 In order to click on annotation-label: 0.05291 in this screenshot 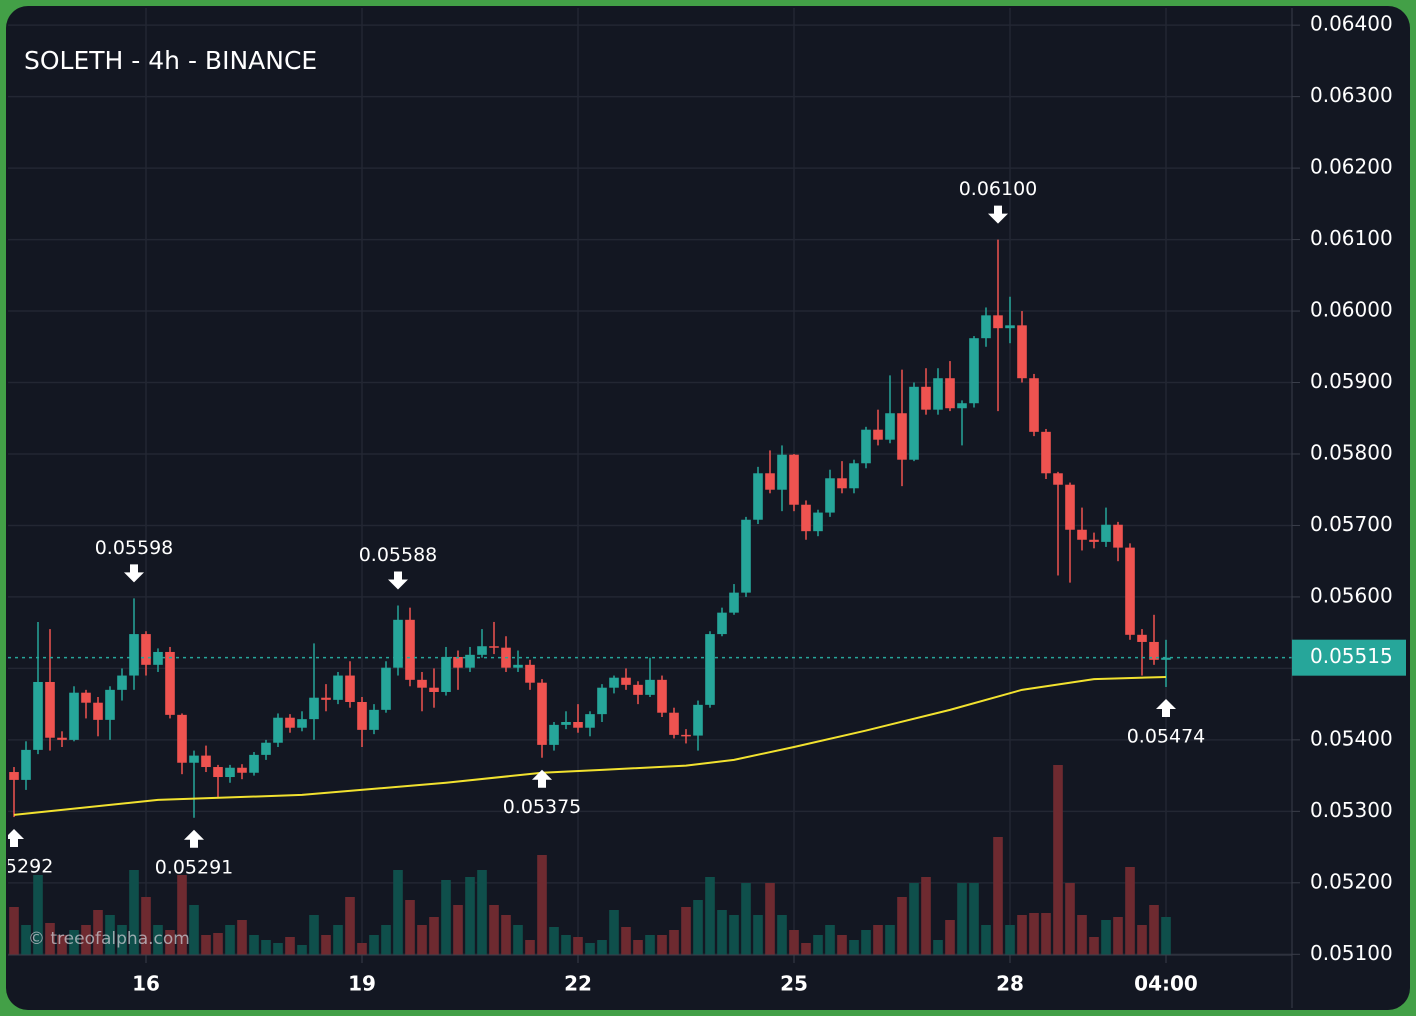, I will do `click(194, 867)`.